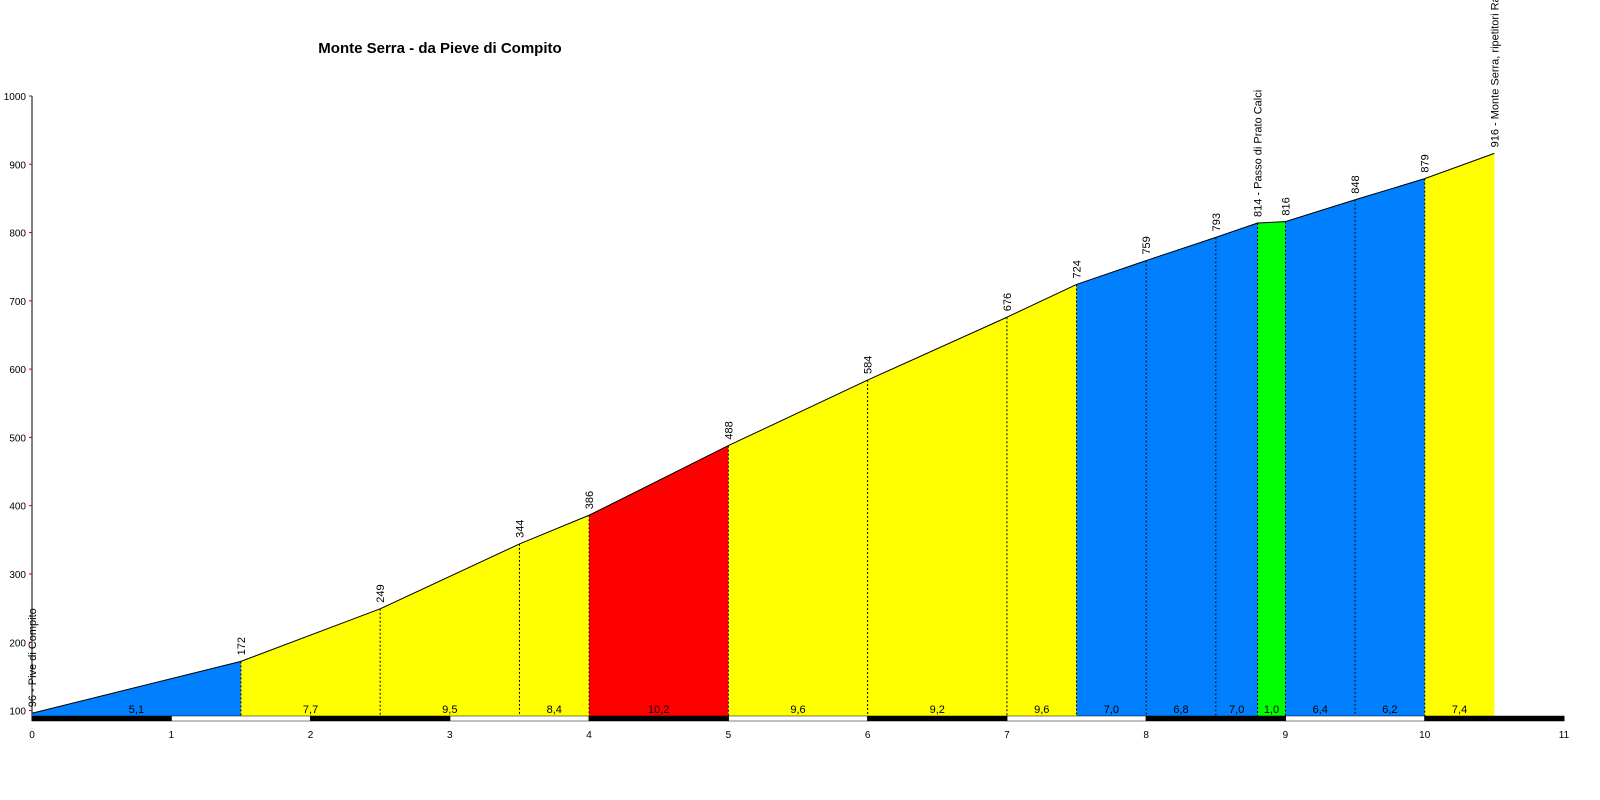 This screenshot has height=800, width=1600. What do you see at coordinates (1286, 206) in the screenshot?
I see `elevation-label: 816` at bounding box center [1286, 206].